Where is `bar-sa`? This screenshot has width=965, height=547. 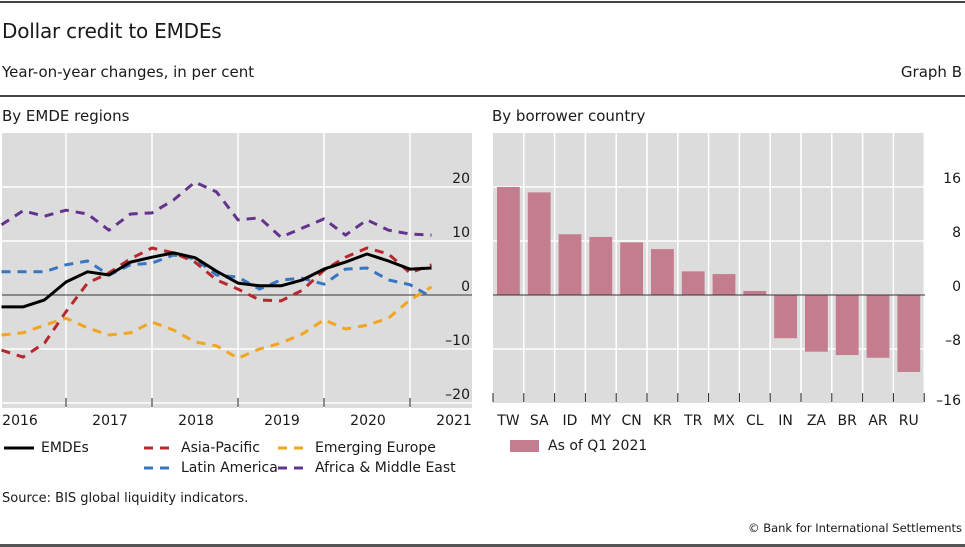 bar-sa is located at coordinates (539, 243).